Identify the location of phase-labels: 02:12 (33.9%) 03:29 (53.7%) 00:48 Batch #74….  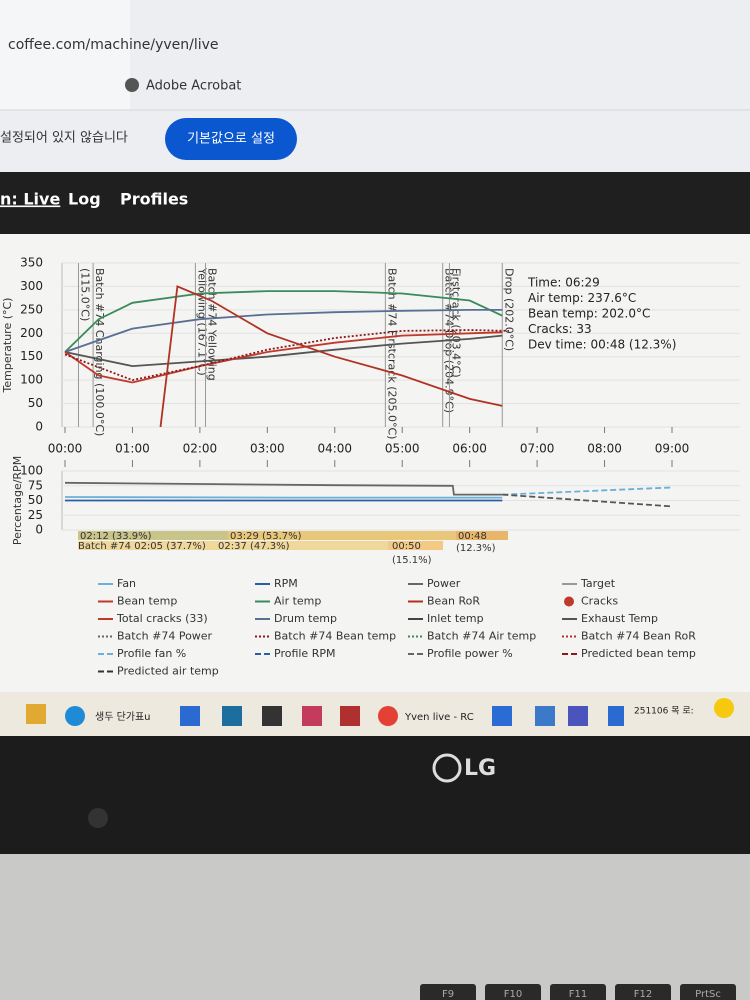
(287, 548).